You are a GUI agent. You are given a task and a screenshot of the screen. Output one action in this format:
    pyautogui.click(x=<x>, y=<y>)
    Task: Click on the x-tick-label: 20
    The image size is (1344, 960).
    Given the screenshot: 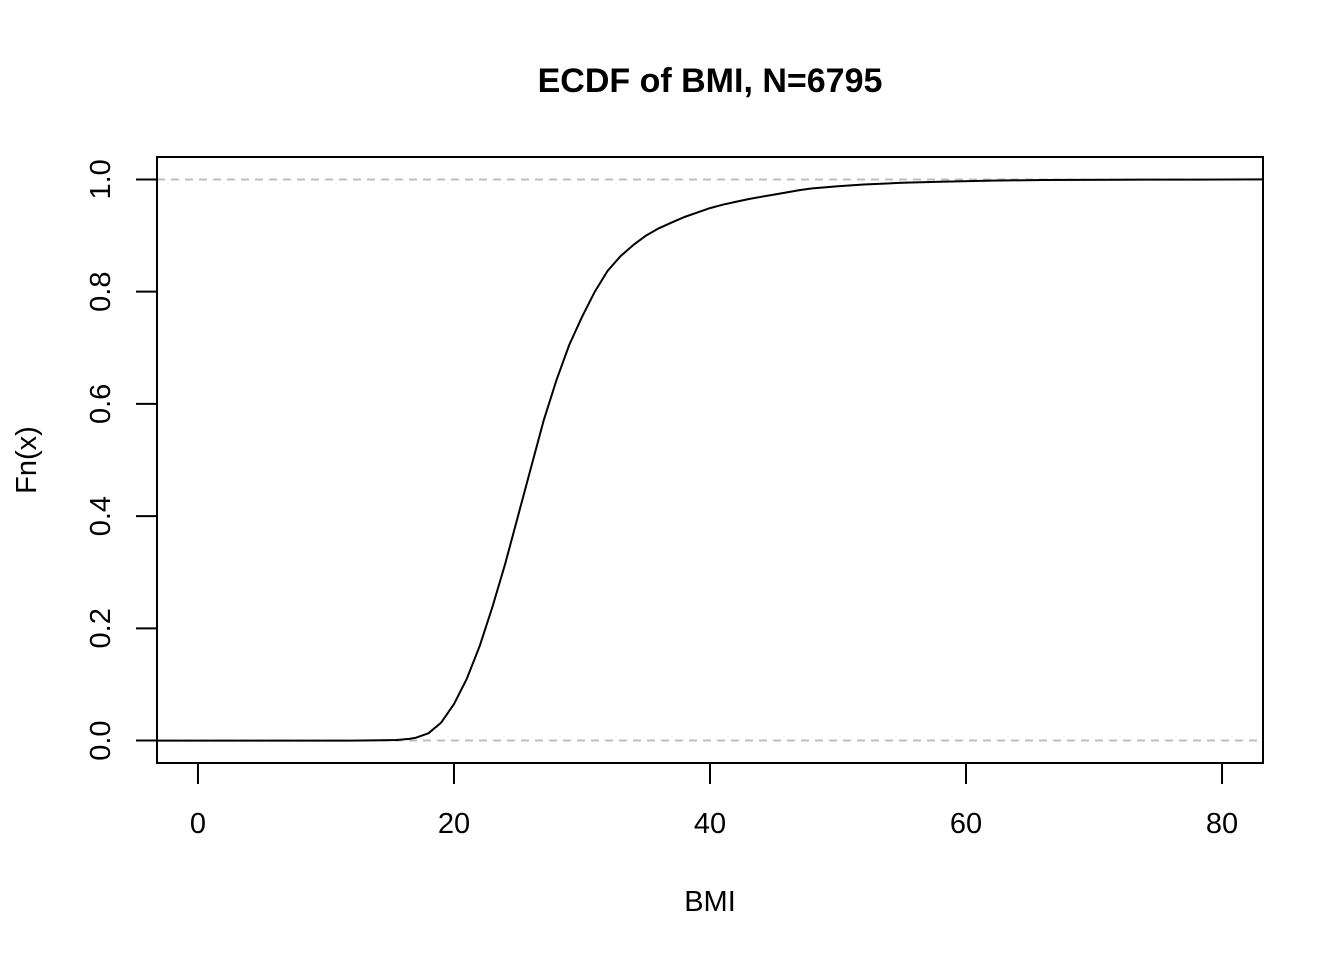 What is the action you would take?
    pyautogui.click(x=454, y=824)
    